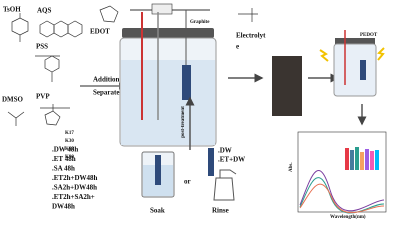 The image size is (394, 240). I want to click on film-sample, so click(287, 86).